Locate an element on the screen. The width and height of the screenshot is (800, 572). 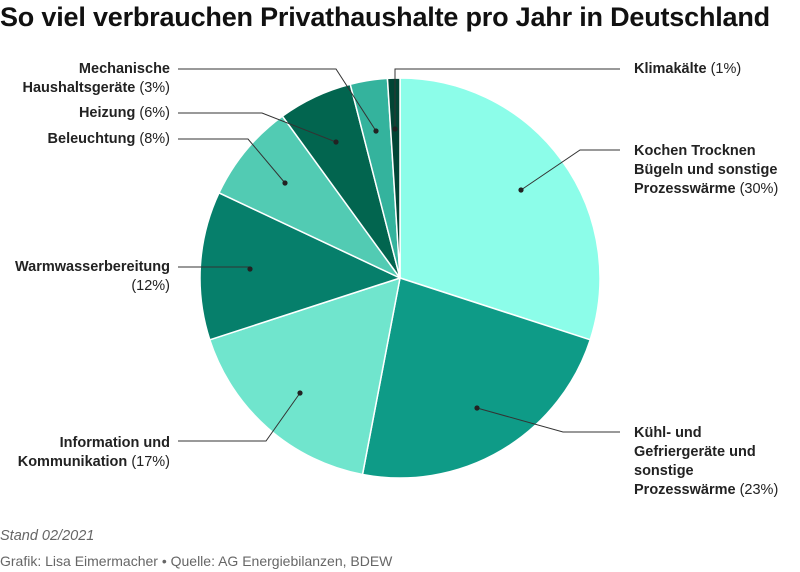
slice-label: Mechanische Haushaltsgeräte (3%) is located at coordinates (96, 79).